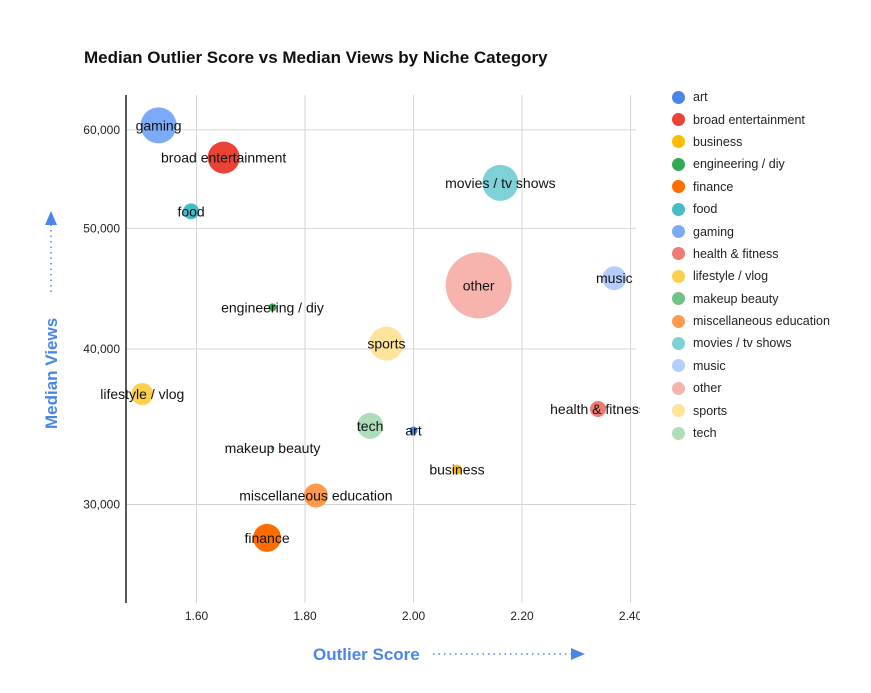 The height and width of the screenshot is (693, 871). Describe the element at coordinates (710, 410) in the screenshot. I see `legend-label: sports` at that location.